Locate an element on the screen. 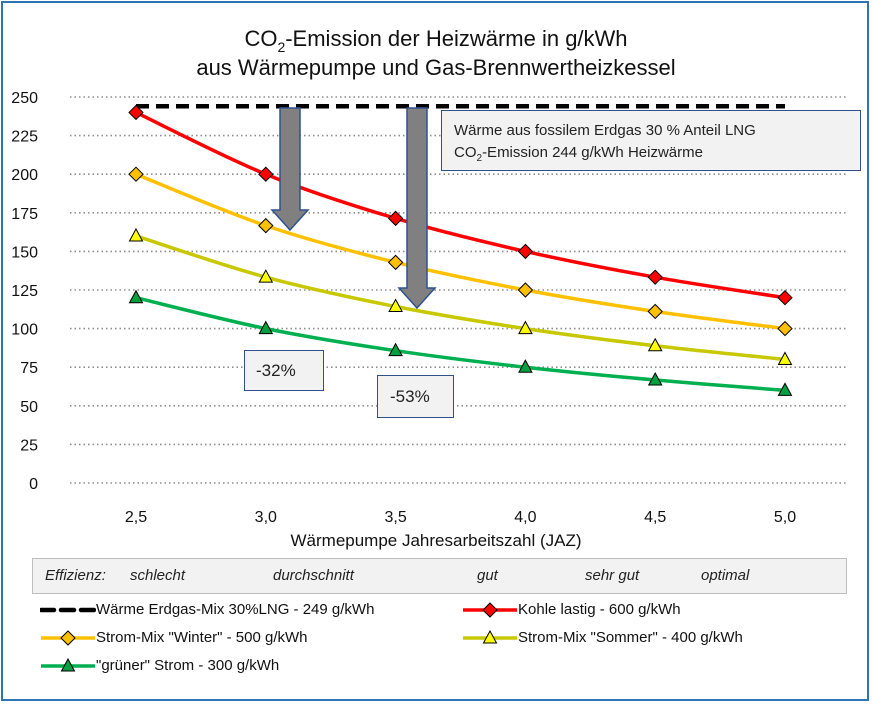  legend-entry: Kohle lastig - 600 g/kWh is located at coordinates (571, 610).